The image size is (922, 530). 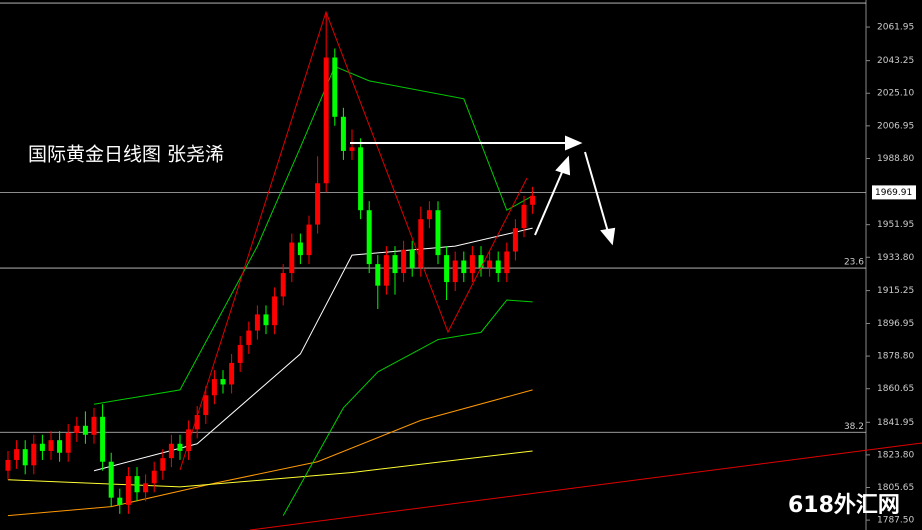 I want to click on fib-label: 23.6, so click(x=854, y=263).